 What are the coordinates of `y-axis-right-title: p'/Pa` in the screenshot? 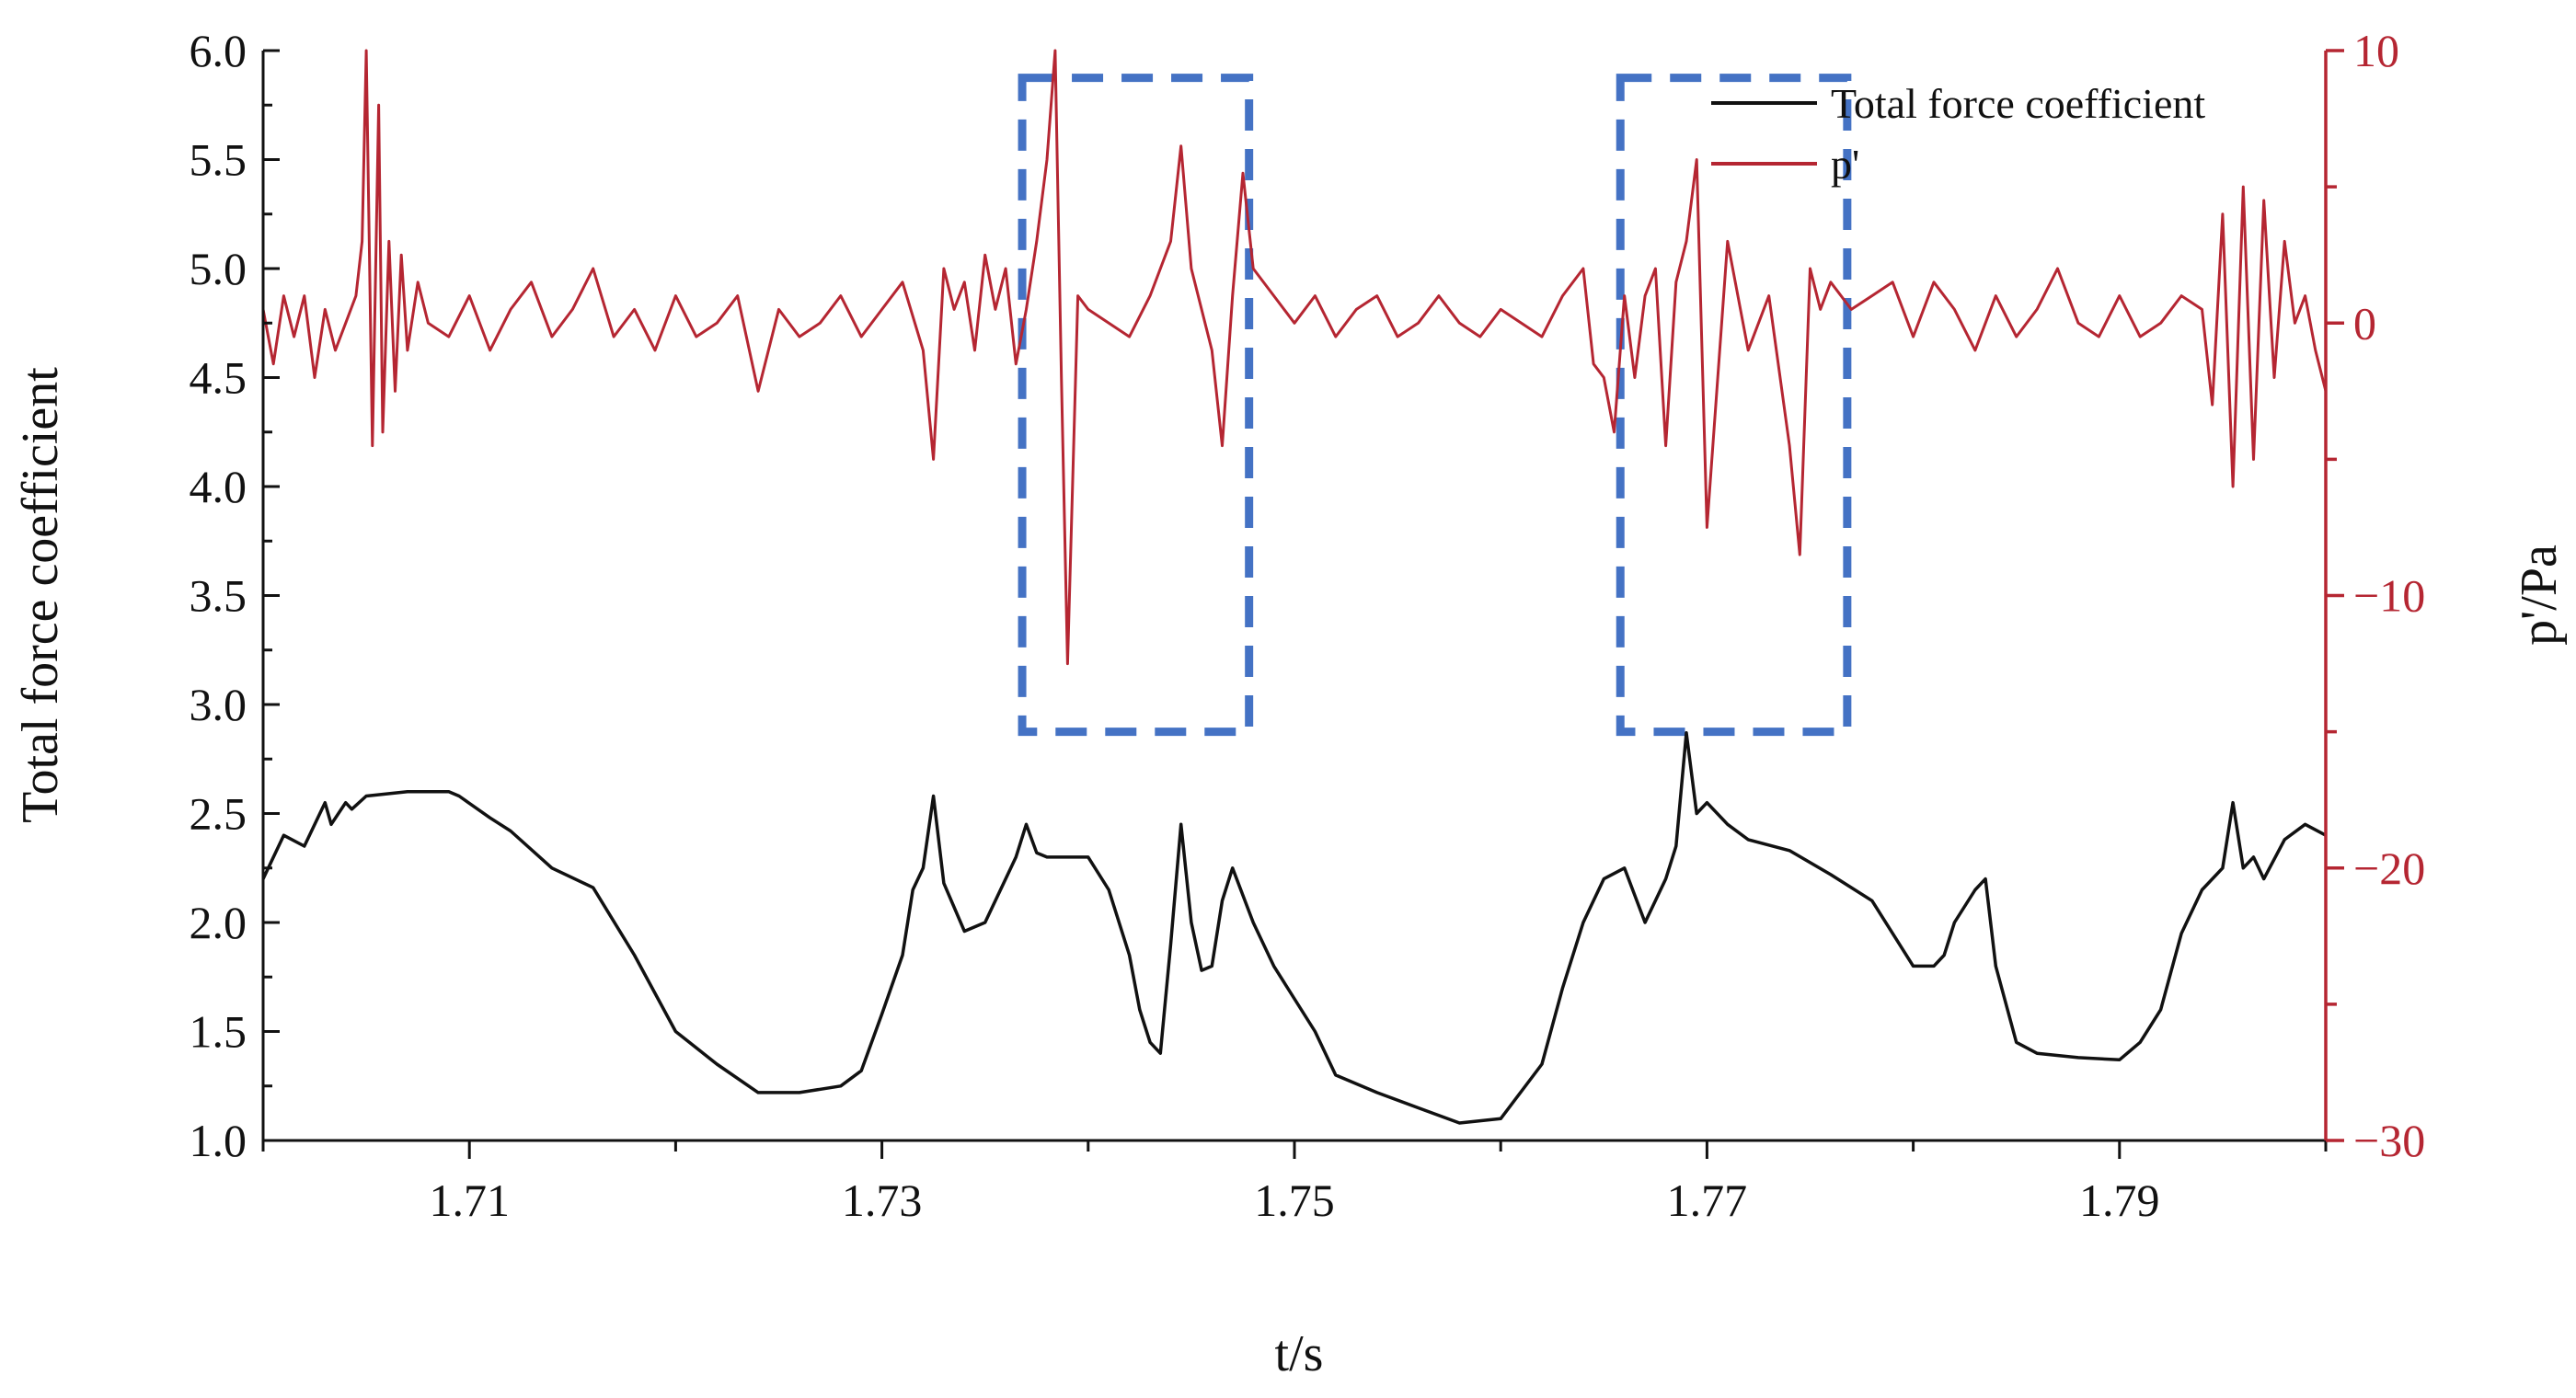 It's located at (2539, 595).